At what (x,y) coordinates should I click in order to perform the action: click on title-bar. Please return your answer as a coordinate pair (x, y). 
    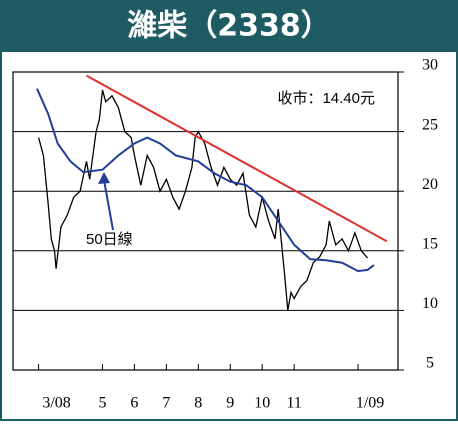
    Looking at the image, I should click on (229, 26).